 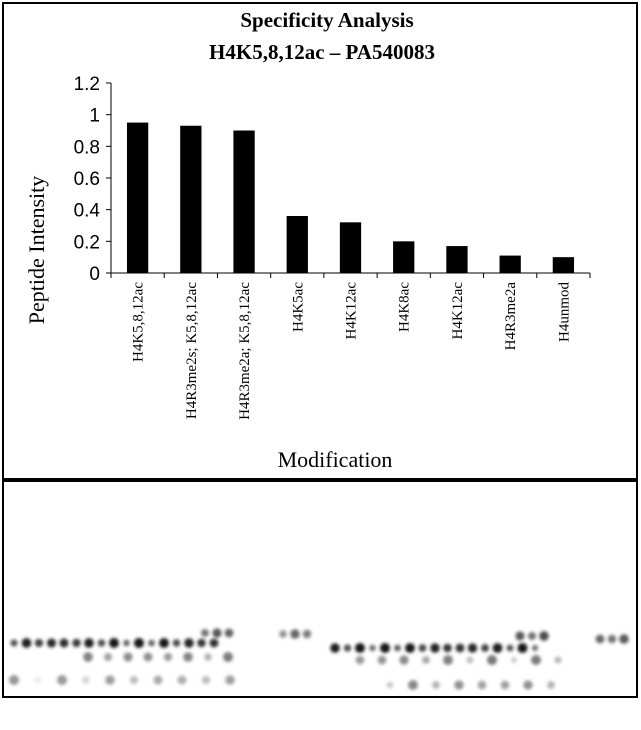 I want to click on x-tick-label: H4K5,8,12ac, so click(x=139, y=322).